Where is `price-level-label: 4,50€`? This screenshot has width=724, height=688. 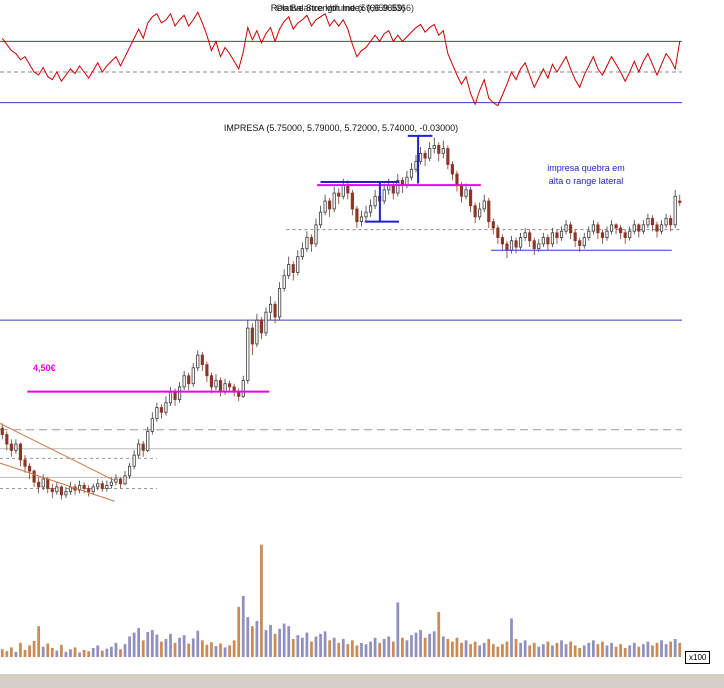
price-level-label: 4,50€ is located at coordinates (44, 368).